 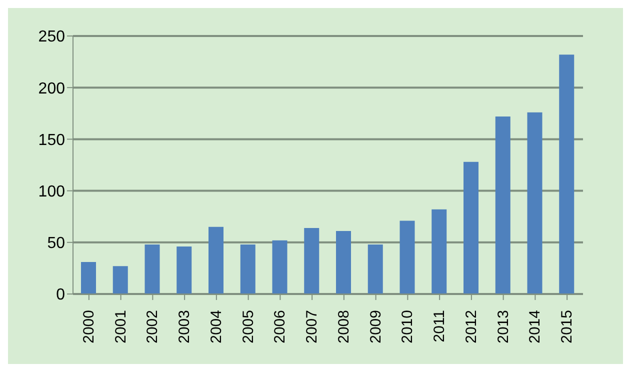 I want to click on y-tick-label: 0, so click(x=61, y=295).